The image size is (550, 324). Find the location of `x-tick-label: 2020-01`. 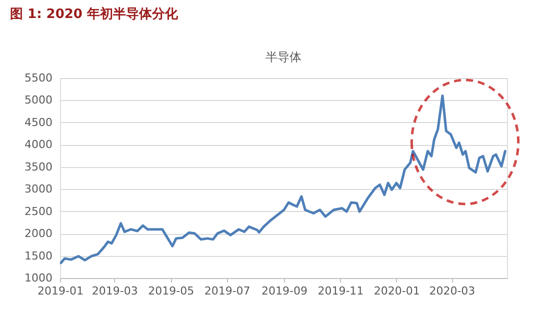

x-tick-label: 2020-01 is located at coordinates (397, 291).